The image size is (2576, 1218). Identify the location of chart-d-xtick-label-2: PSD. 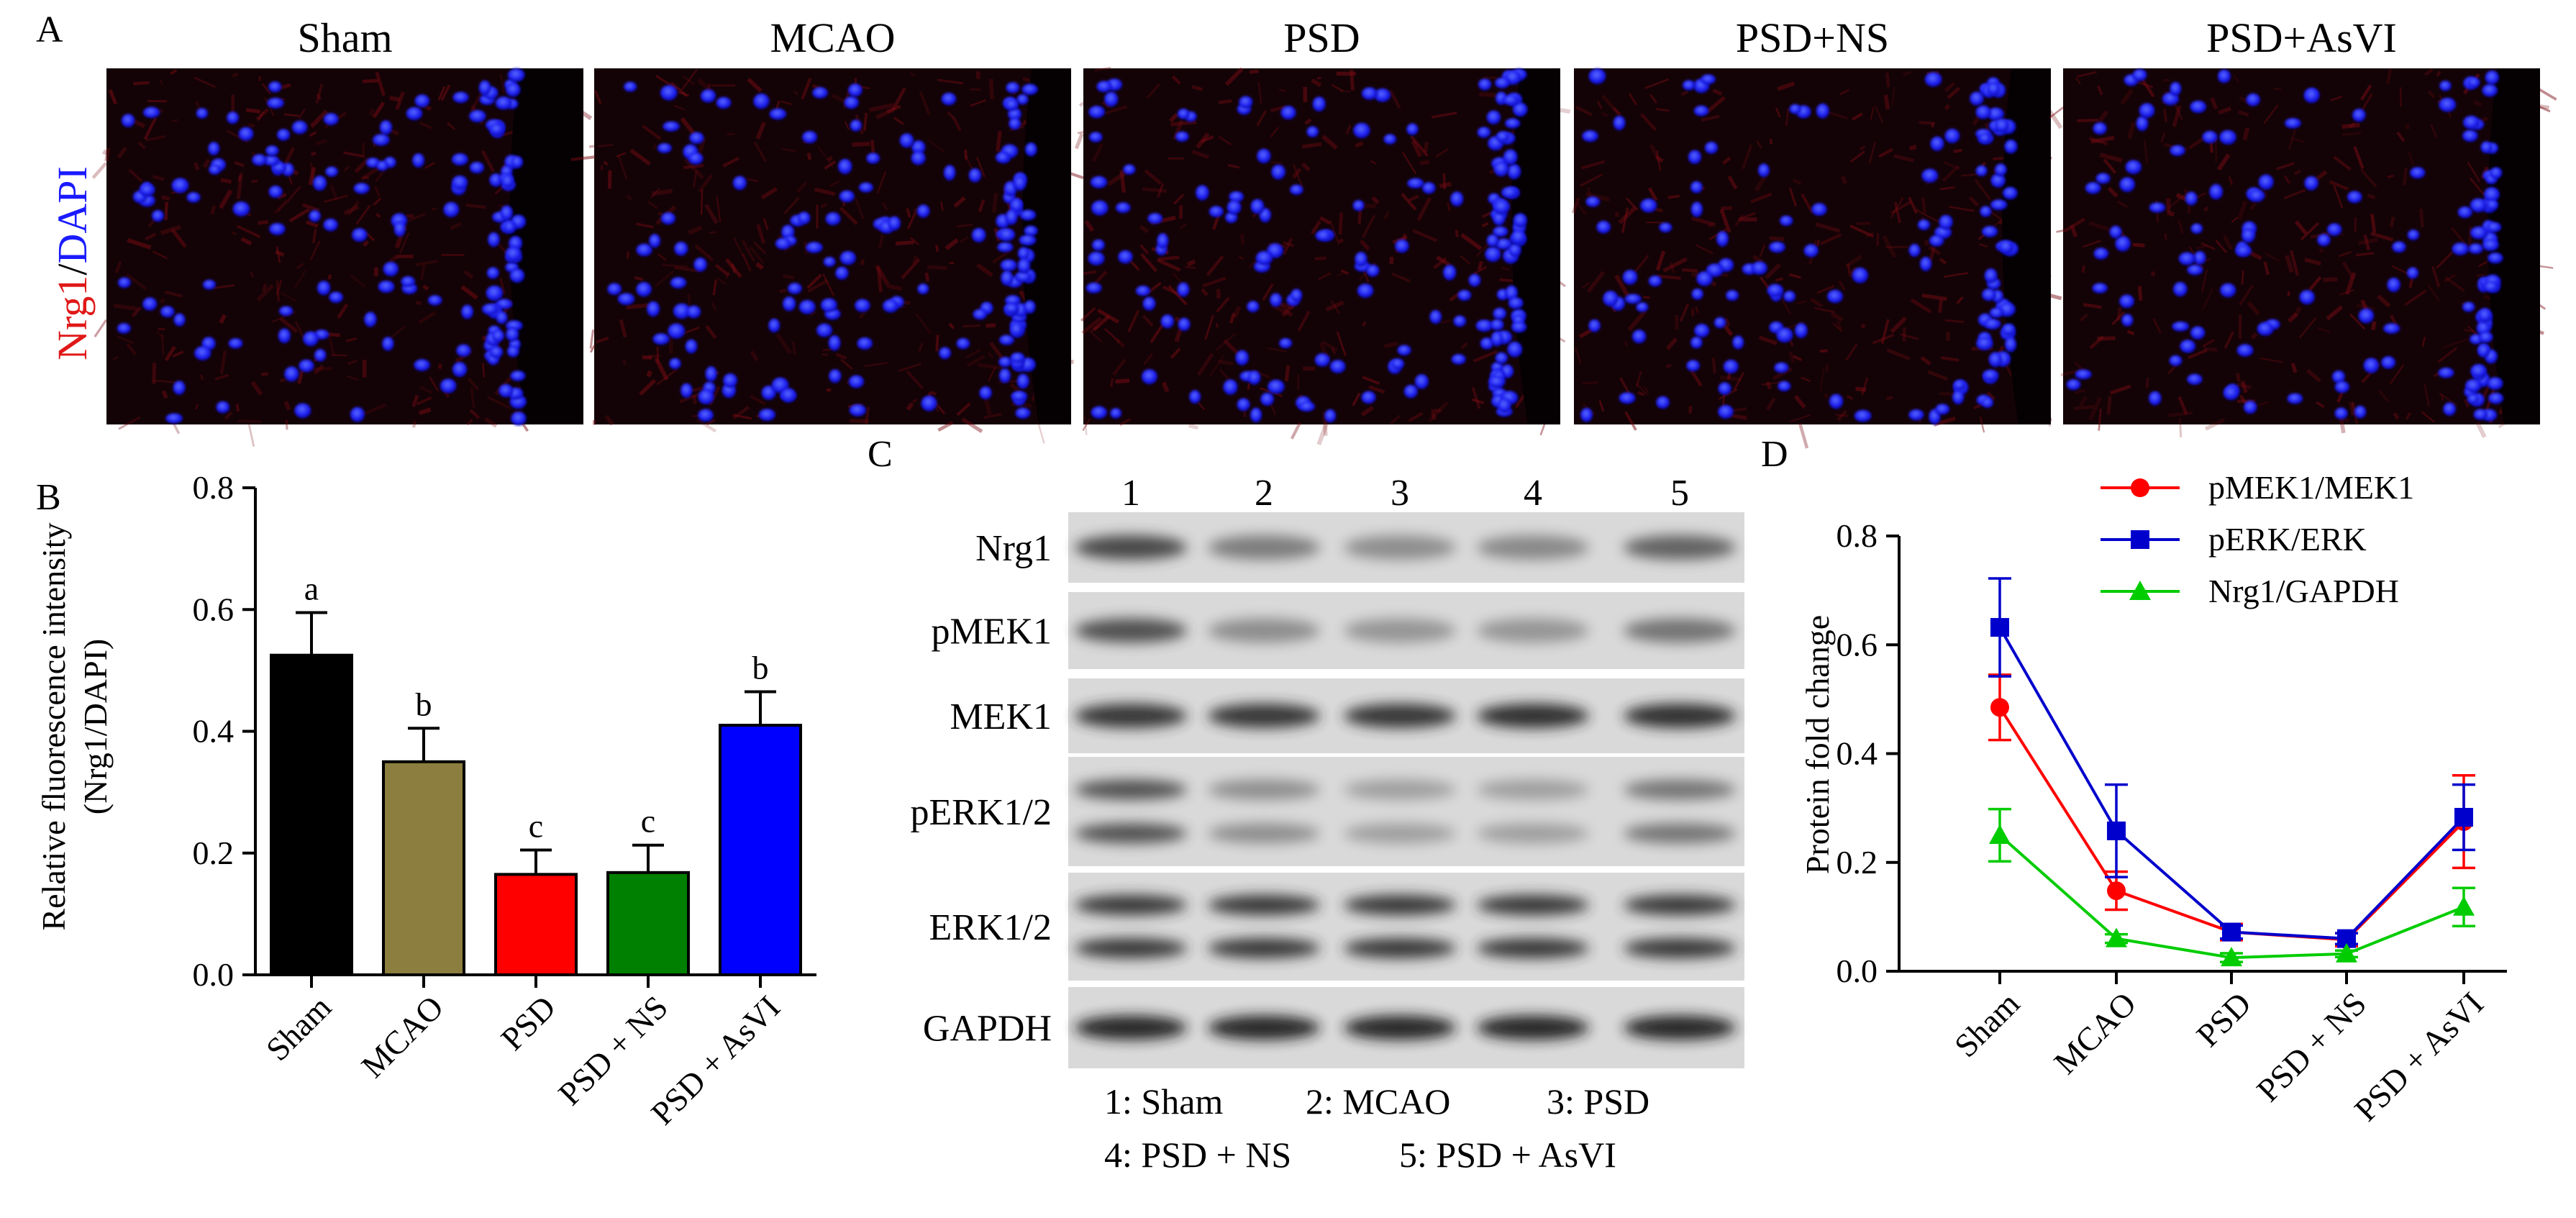
(2223, 1020).